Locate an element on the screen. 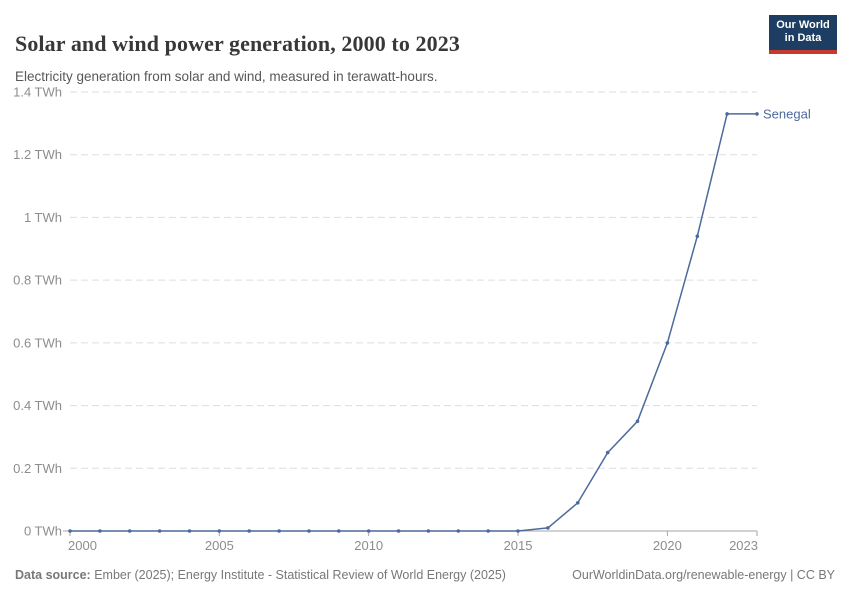 The width and height of the screenshot is (850, 600). y-tick-label: 0.6 TWh is located at coordinates (37, 342).